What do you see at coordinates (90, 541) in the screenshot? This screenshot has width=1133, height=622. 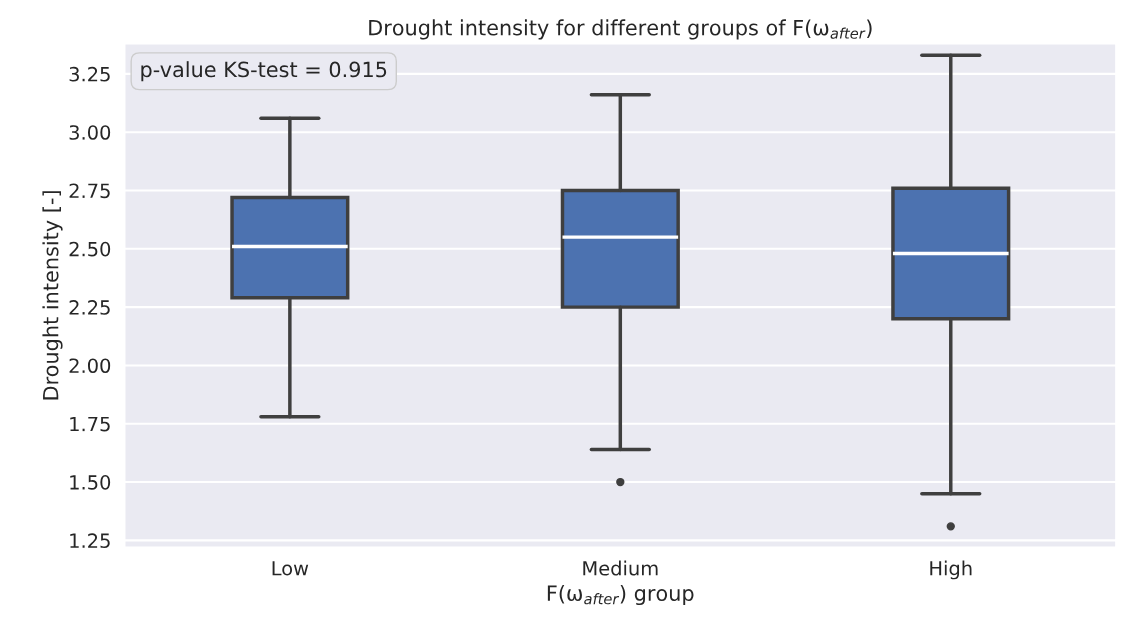 I see `y-tick-label: 1.25` at bounding box center [90, 541].